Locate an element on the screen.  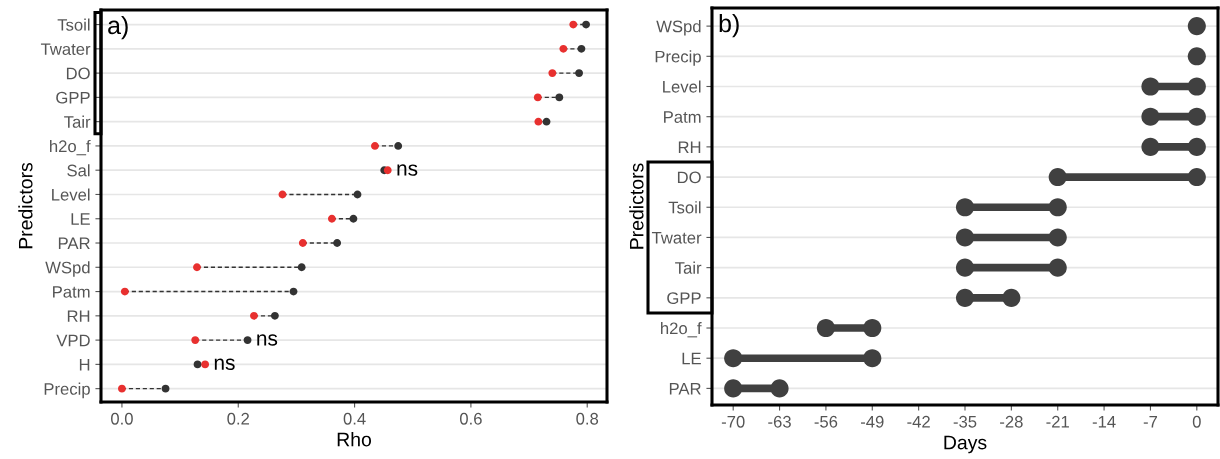
y-tick-label: DO is located at coordinates (78, 73).